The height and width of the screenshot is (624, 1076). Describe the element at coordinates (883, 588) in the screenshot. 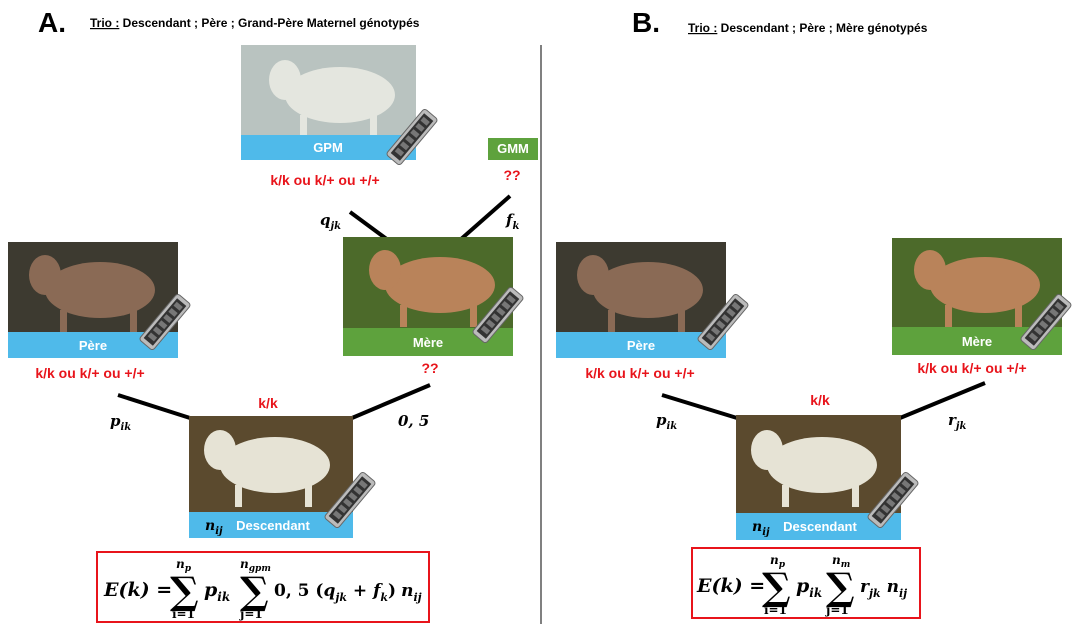

I see `formula-rest: rjk nij` at that location.